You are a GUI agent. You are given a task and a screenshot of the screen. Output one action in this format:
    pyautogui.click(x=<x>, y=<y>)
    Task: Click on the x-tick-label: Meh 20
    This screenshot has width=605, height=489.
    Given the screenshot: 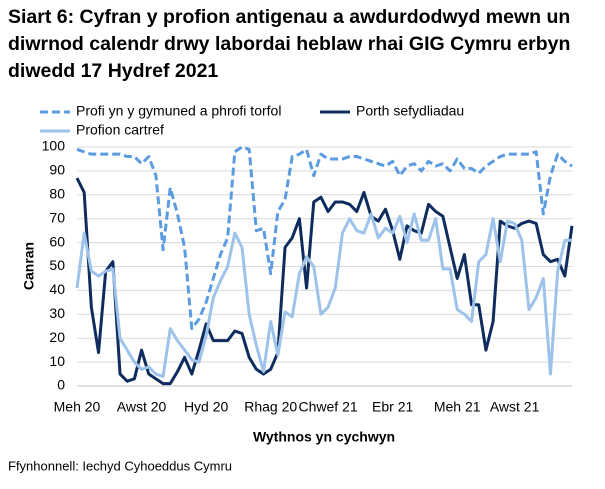 What is the action you would take?
    pyautogui.click(x=77, y=407)
    